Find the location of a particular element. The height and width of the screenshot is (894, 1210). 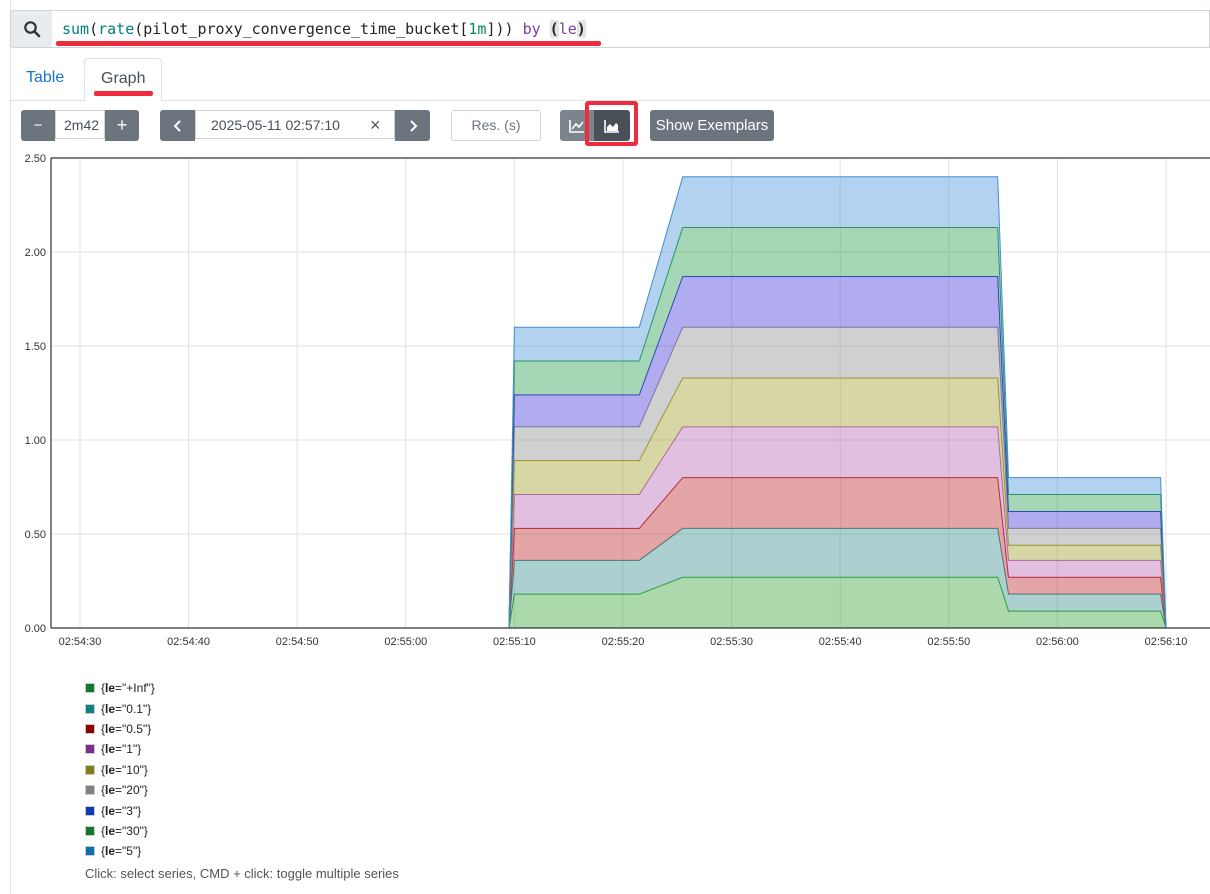

query-underline-annotation is located at coordinates (328, 43).